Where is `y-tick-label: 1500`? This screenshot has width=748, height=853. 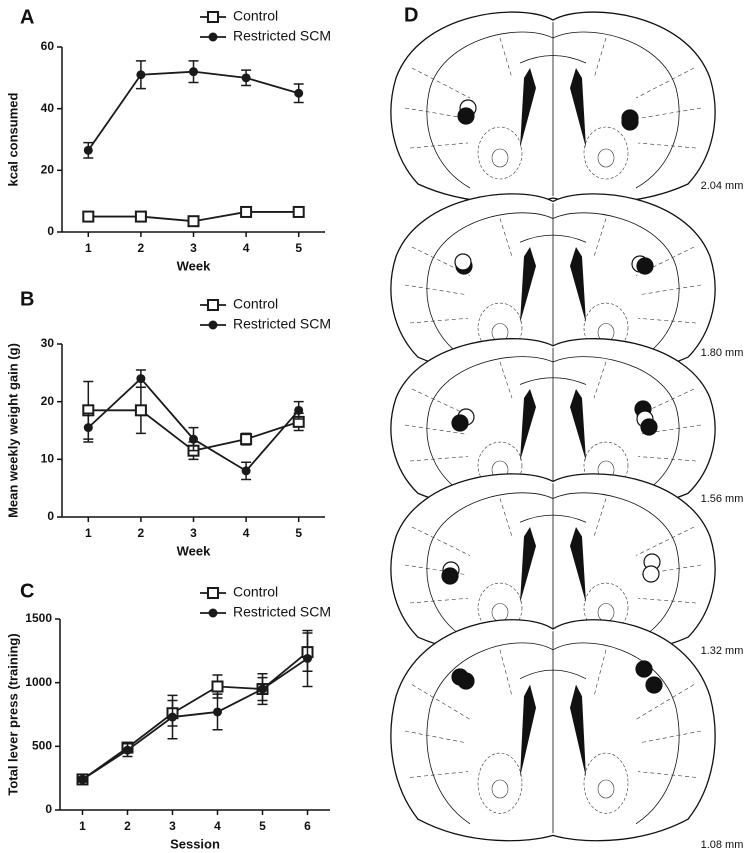 y-tick-label: 1500 is located at coordinates (38, 618).